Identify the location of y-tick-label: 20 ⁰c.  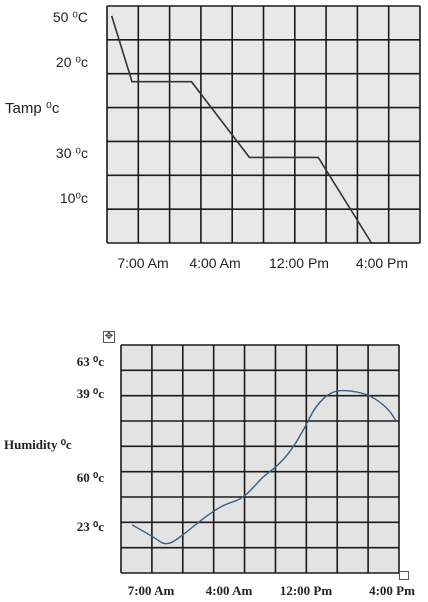
(72, 62).